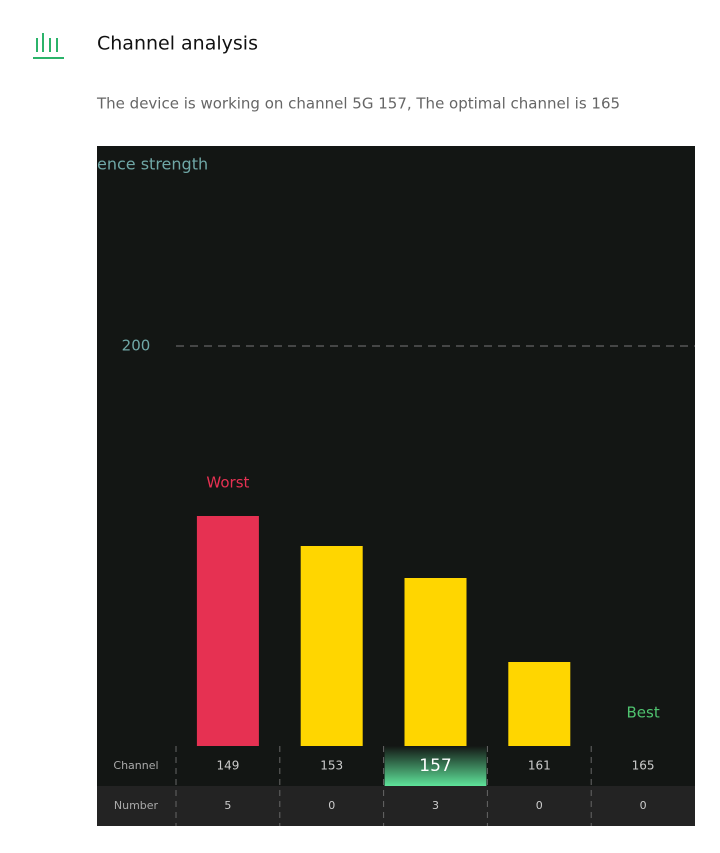 The width and height of the screenshot is (720, 853). Describe the element at coordinates (435, 805) in the screenshot. I see `count: 3` at that location.